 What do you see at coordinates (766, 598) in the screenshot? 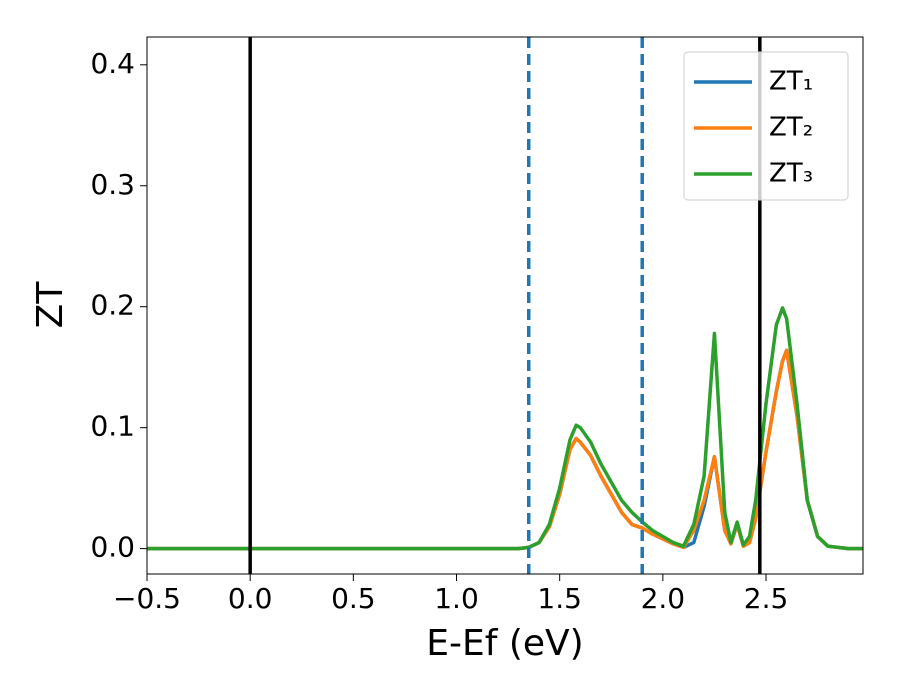
I see `x-tick-label: 2.5` at bounding box center [766, 598].